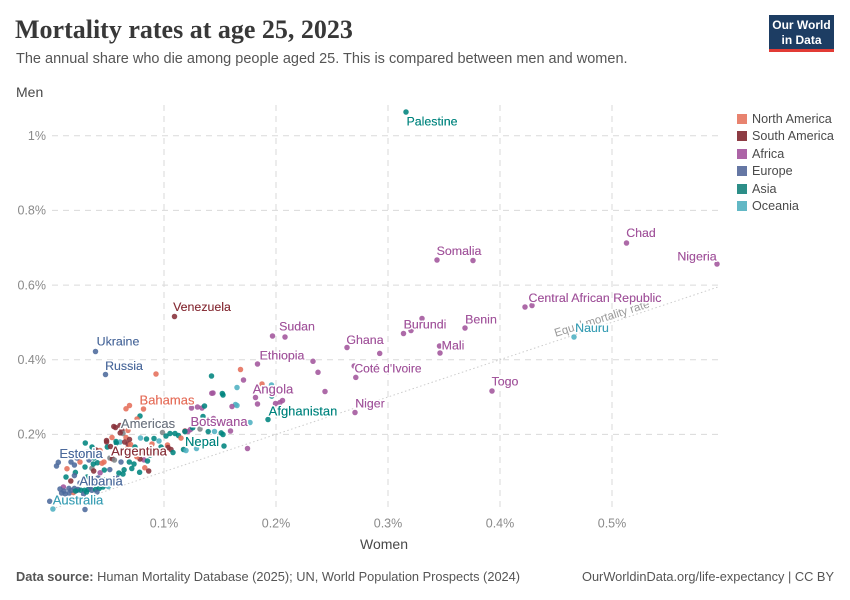 The height and width of the screenshot is (600, 850). I want to click on svg-text: Benin, so click(481, 320).